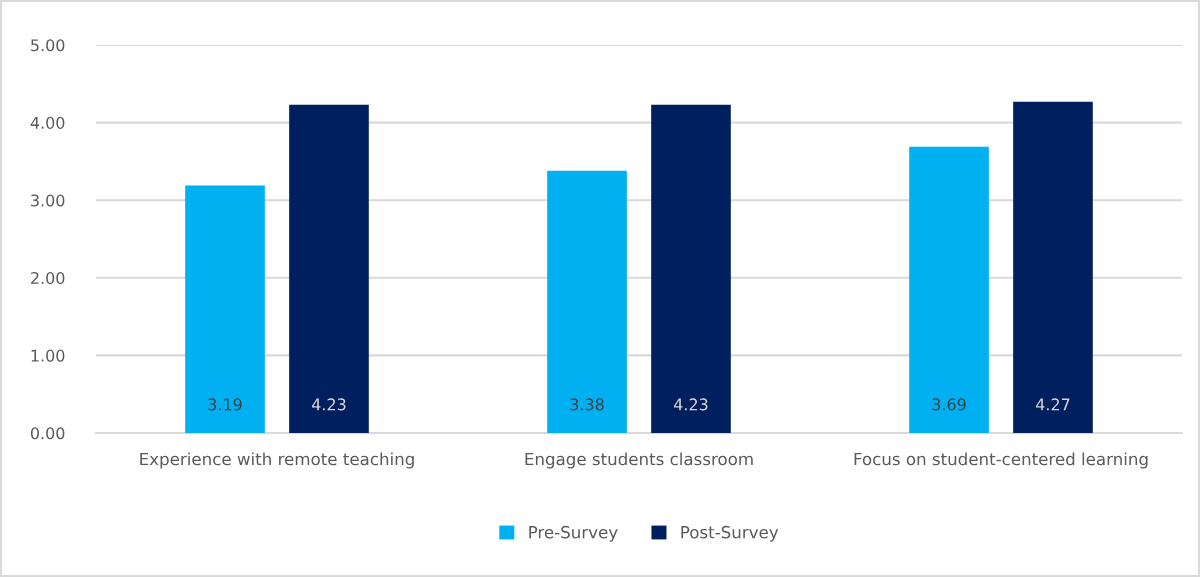 This screenshot has height=577, width=1200. Describe the element at coordinates (48, 45) in the screenshot. I see `y-tick-label: 5.00` at that location.